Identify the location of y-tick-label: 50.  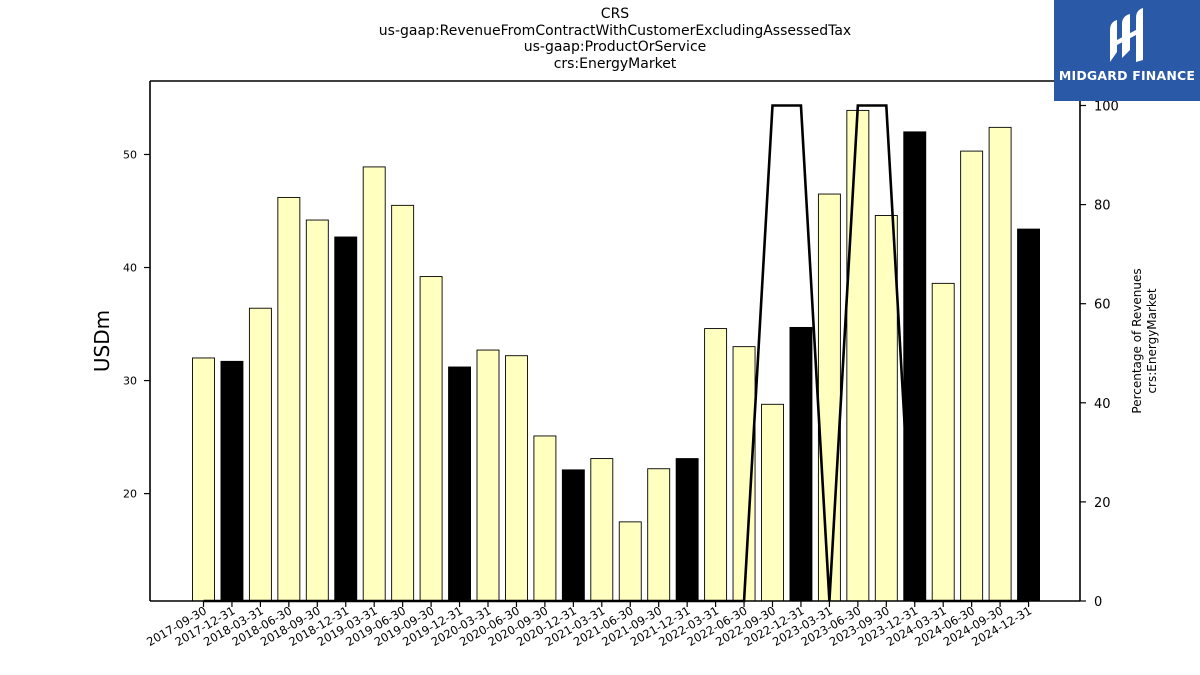
(130, 154).